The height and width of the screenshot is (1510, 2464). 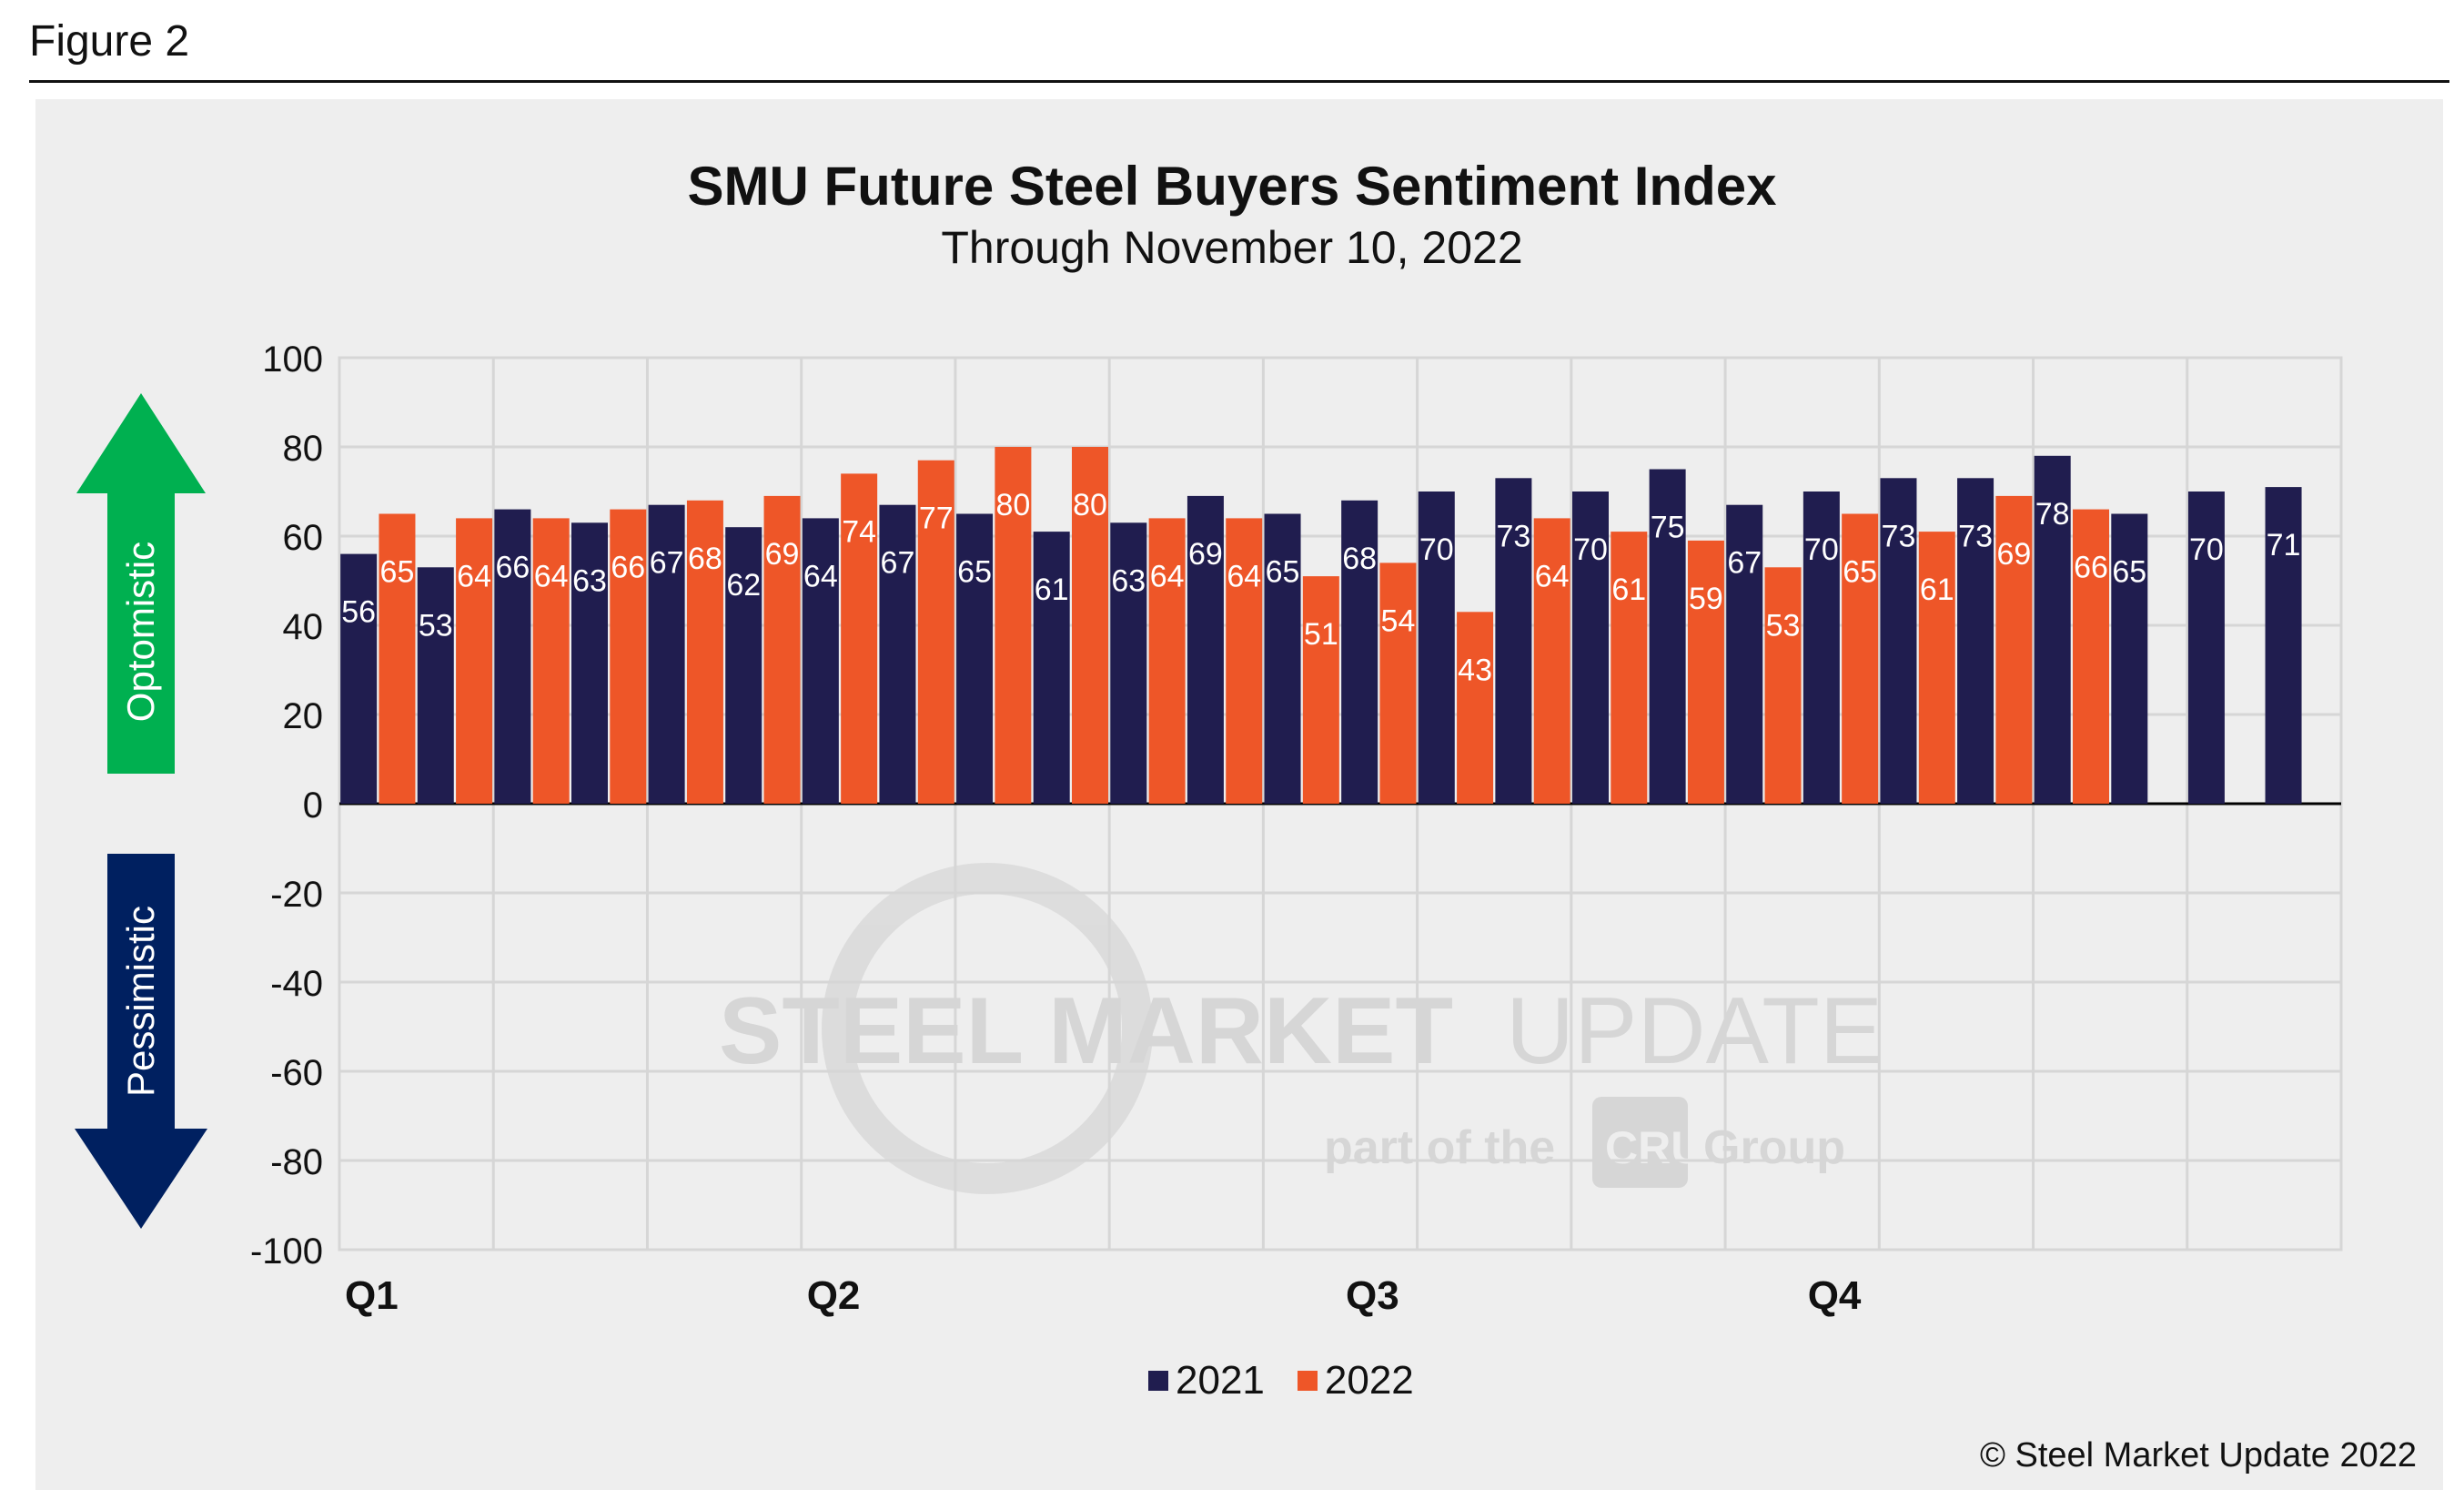 I want to click on chart-title: SMU Future Steel Buyers Sentiment Index, so click(x=1232, y=187).